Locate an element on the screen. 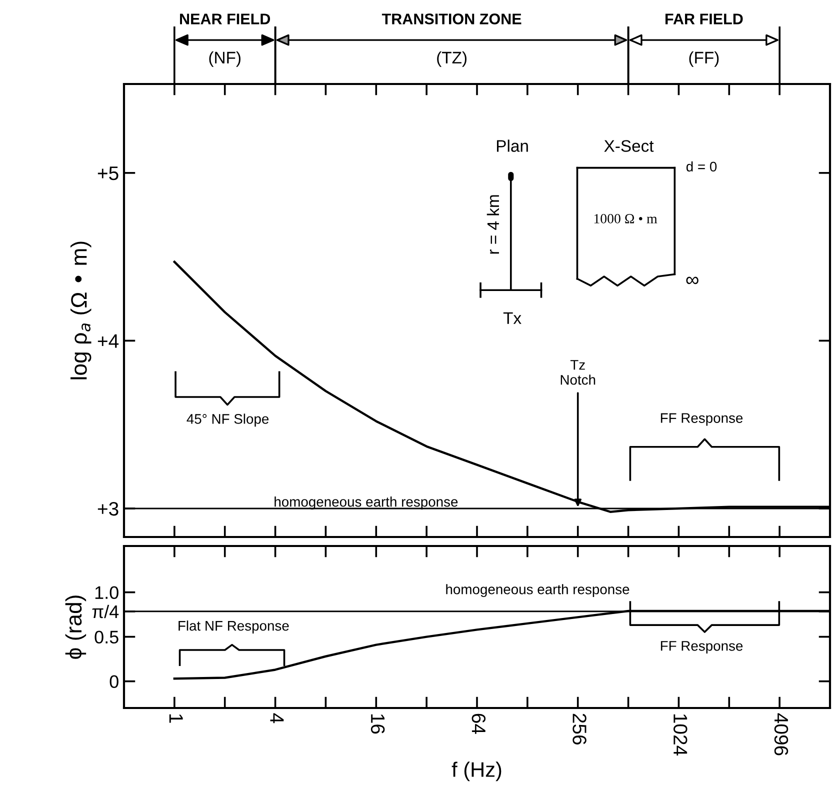 The width and height of the screenshot is (834, 790). annotation: d = 0 is located at coordinates (701, 166).